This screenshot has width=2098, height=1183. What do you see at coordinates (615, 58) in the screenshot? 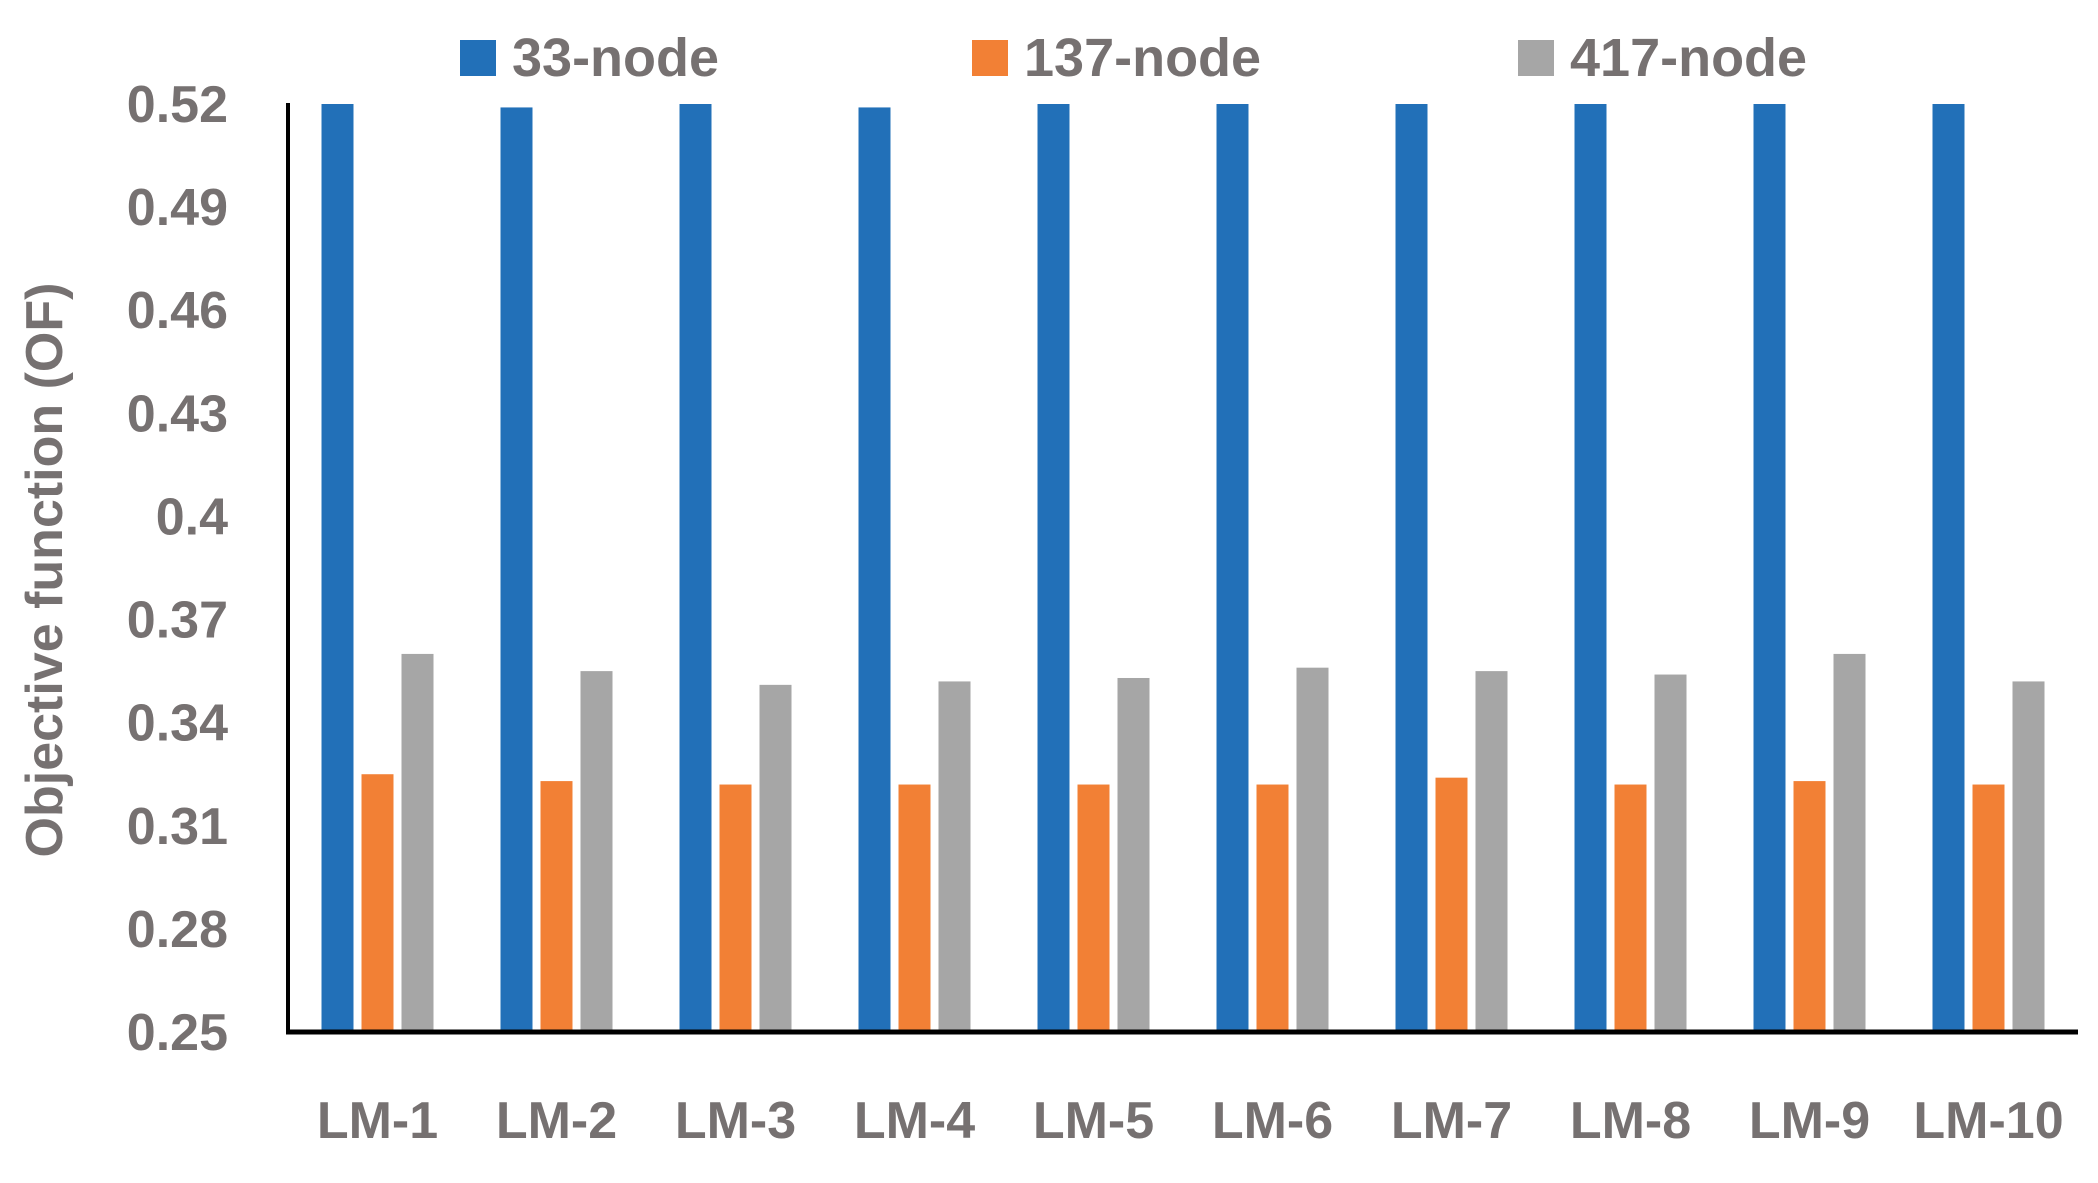
I see `legend-label-33-node: 33-node` at bounding box center [615, 58].